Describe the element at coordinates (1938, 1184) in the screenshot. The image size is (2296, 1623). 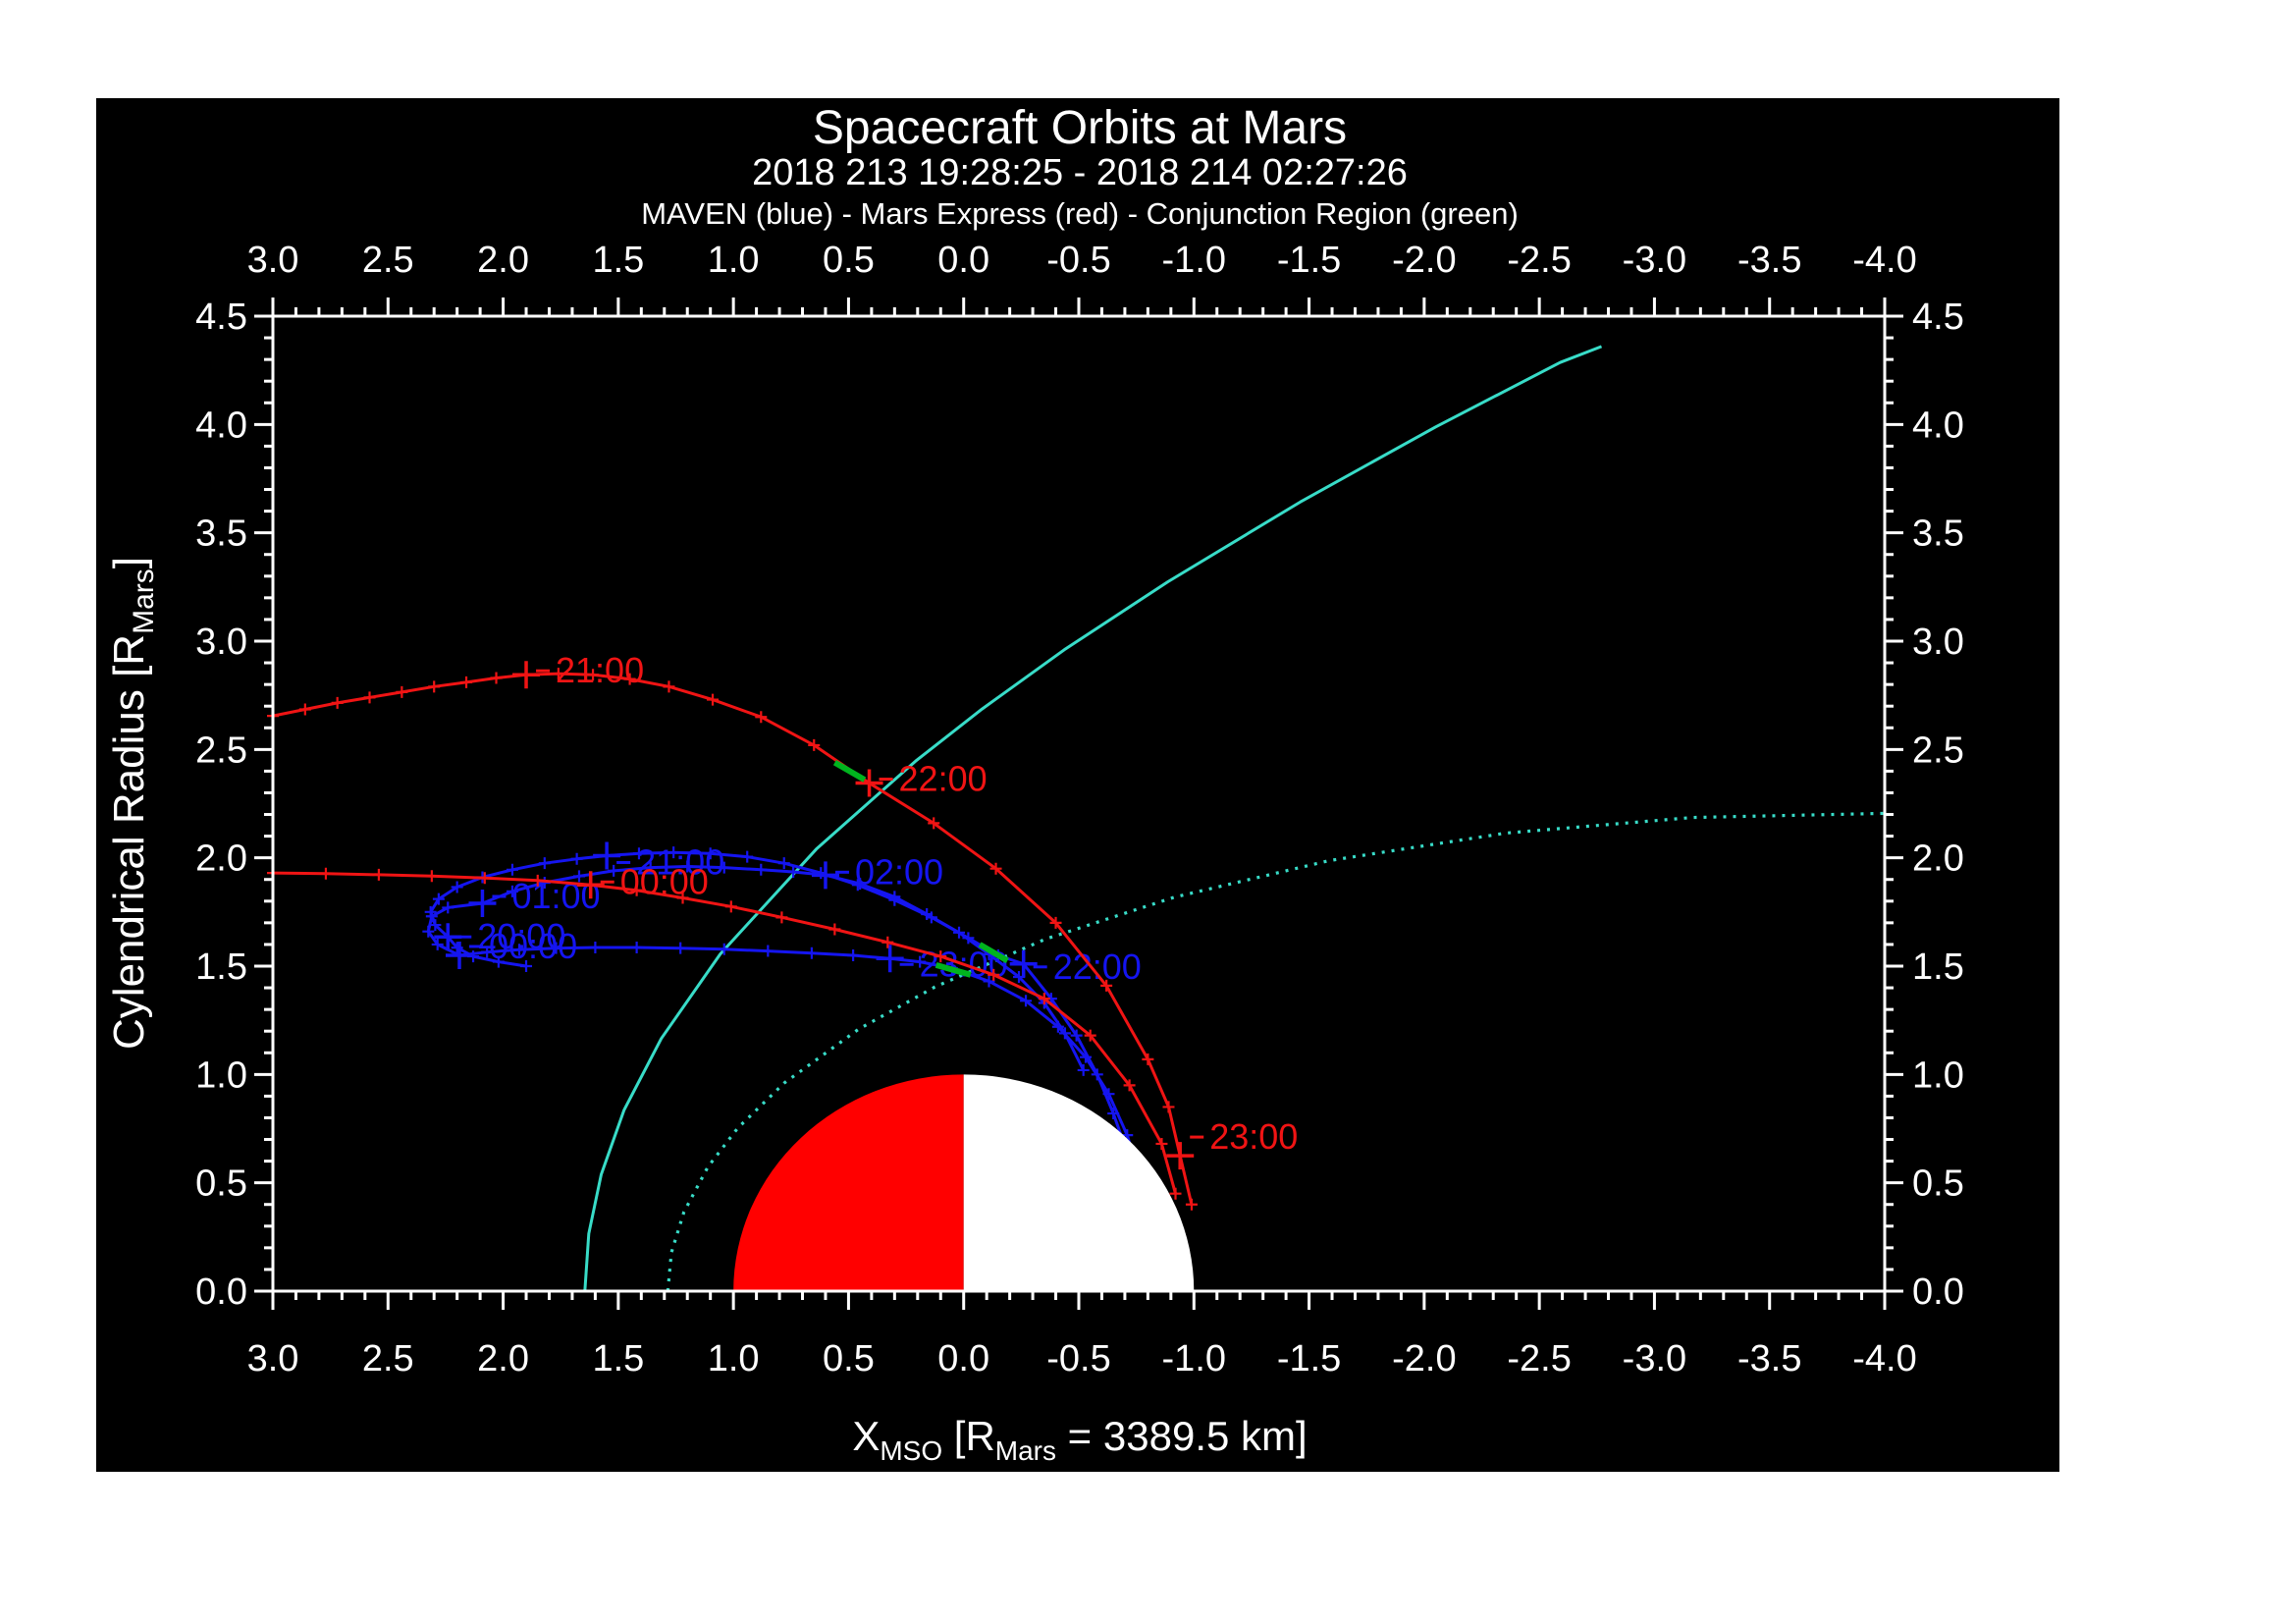
I see `y-tick-label-right: 0.5` at that location.